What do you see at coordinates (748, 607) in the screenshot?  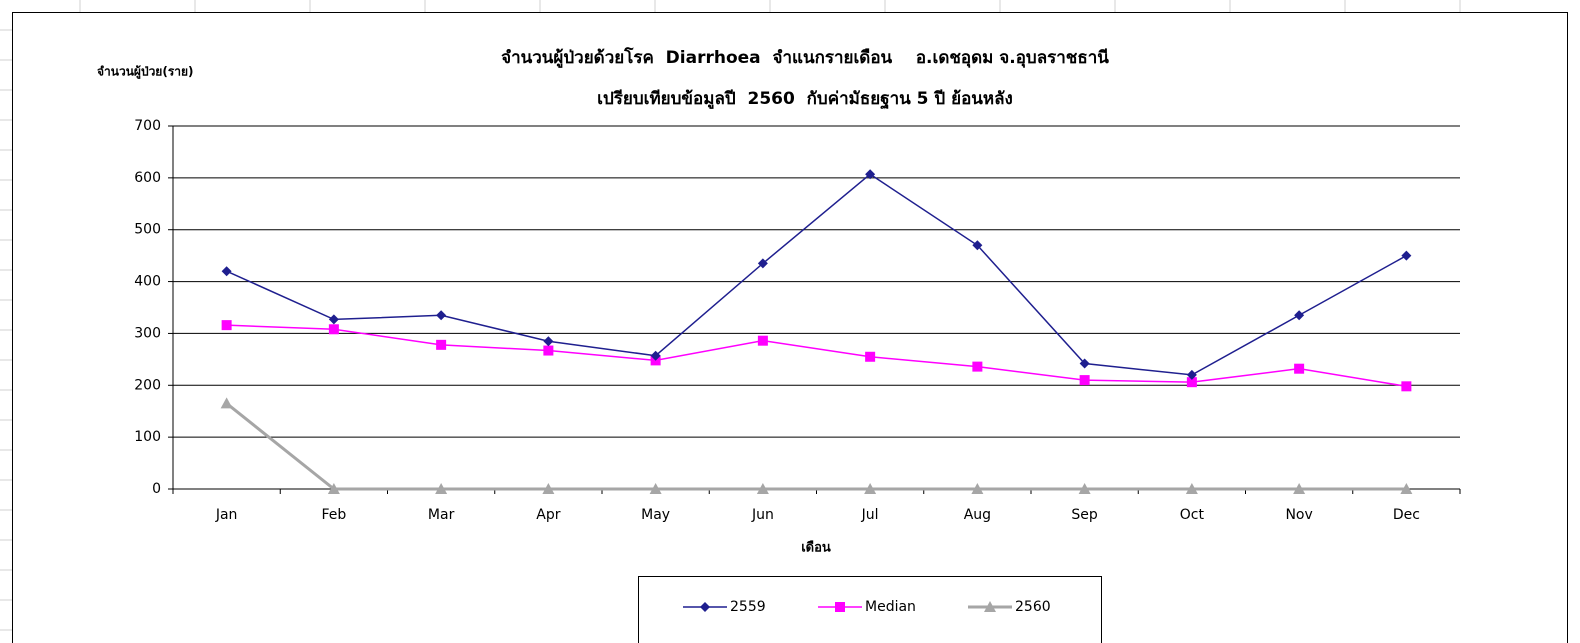 I see `legend-label: 2559` at bounding box center [748, 607].